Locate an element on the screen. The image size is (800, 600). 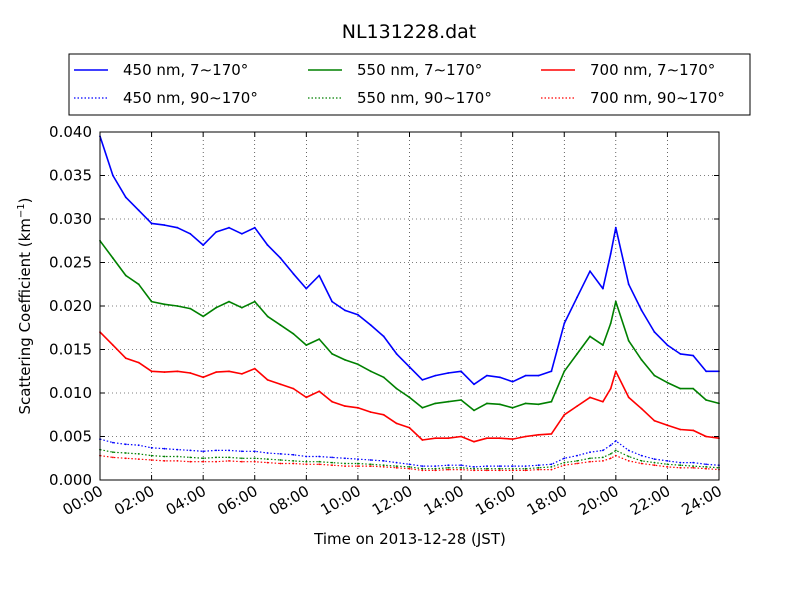
x-tick-label: 24:00 is located at coordinates (702, 500).